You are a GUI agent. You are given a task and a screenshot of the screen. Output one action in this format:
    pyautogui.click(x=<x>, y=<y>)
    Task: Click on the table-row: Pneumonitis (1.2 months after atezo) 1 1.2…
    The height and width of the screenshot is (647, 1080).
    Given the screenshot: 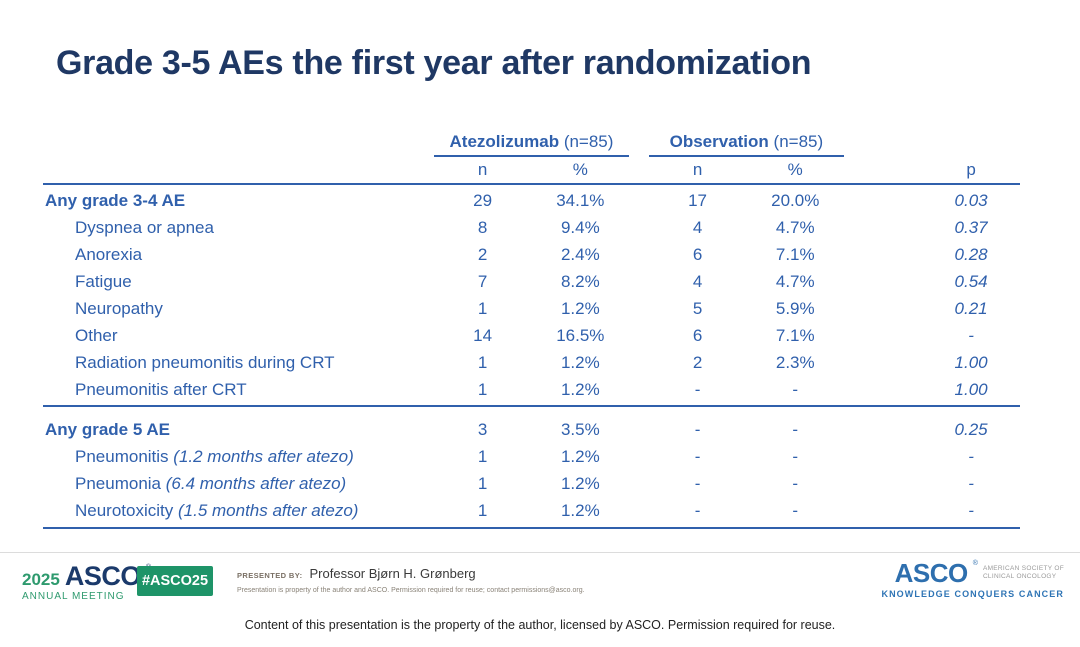 What is the action you would take?
    pyautogui.click(x=531, y=456)
    